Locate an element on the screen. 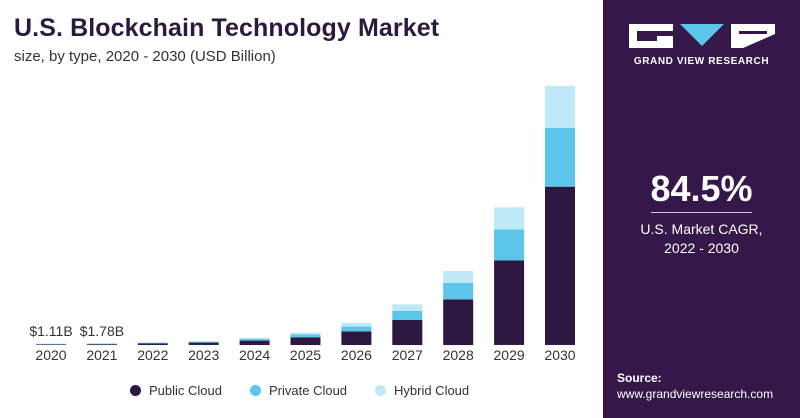 This screenshot has width=800, height=418. bar-hybrid-cloud-2027 is located at coordinates (407, 307).